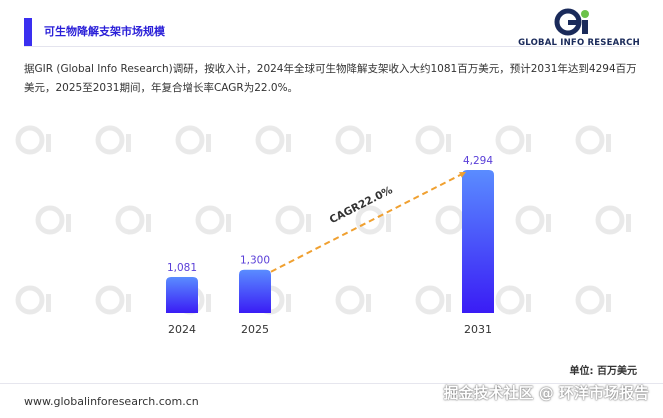 The height and width of the screenshot is (418, 663). What do you see at coordinates (603, 371) in the screenshot?
I see `unit-label: 单位: 百万美元` at bounding box center [603, 371].